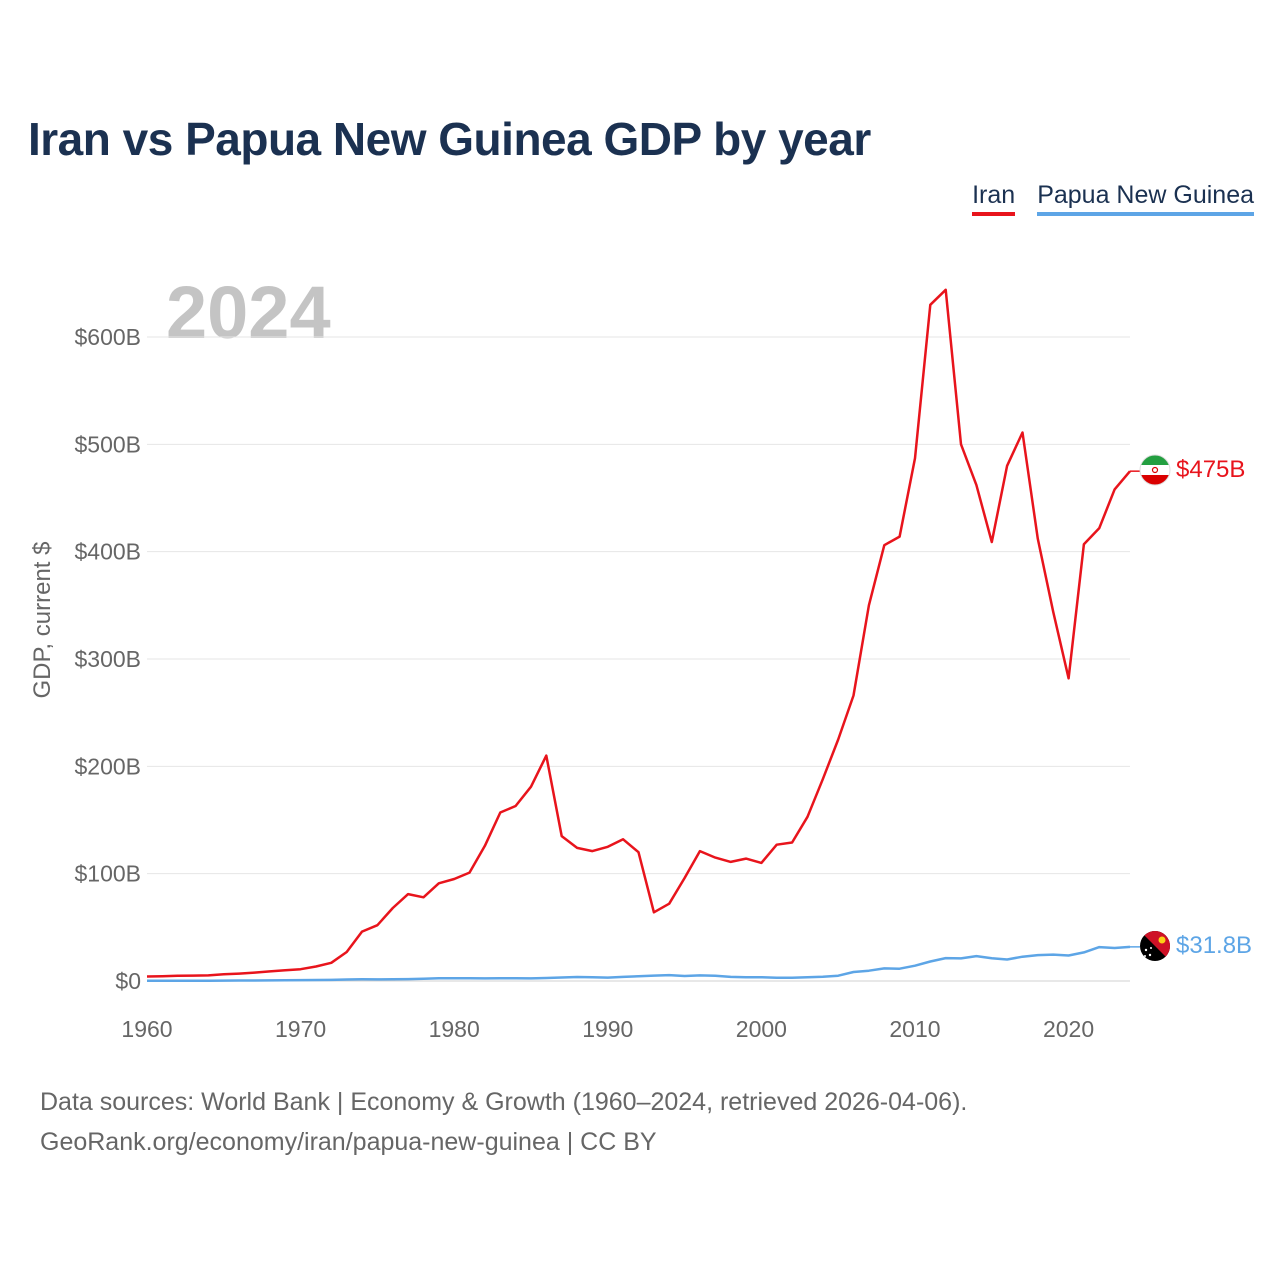 Image resolution: width=1280 pixels, height=1280 pixels. Describe the element at coordinates (639, 964) in the screenshot. I see `series-line-papua-new-guinea` at that location.